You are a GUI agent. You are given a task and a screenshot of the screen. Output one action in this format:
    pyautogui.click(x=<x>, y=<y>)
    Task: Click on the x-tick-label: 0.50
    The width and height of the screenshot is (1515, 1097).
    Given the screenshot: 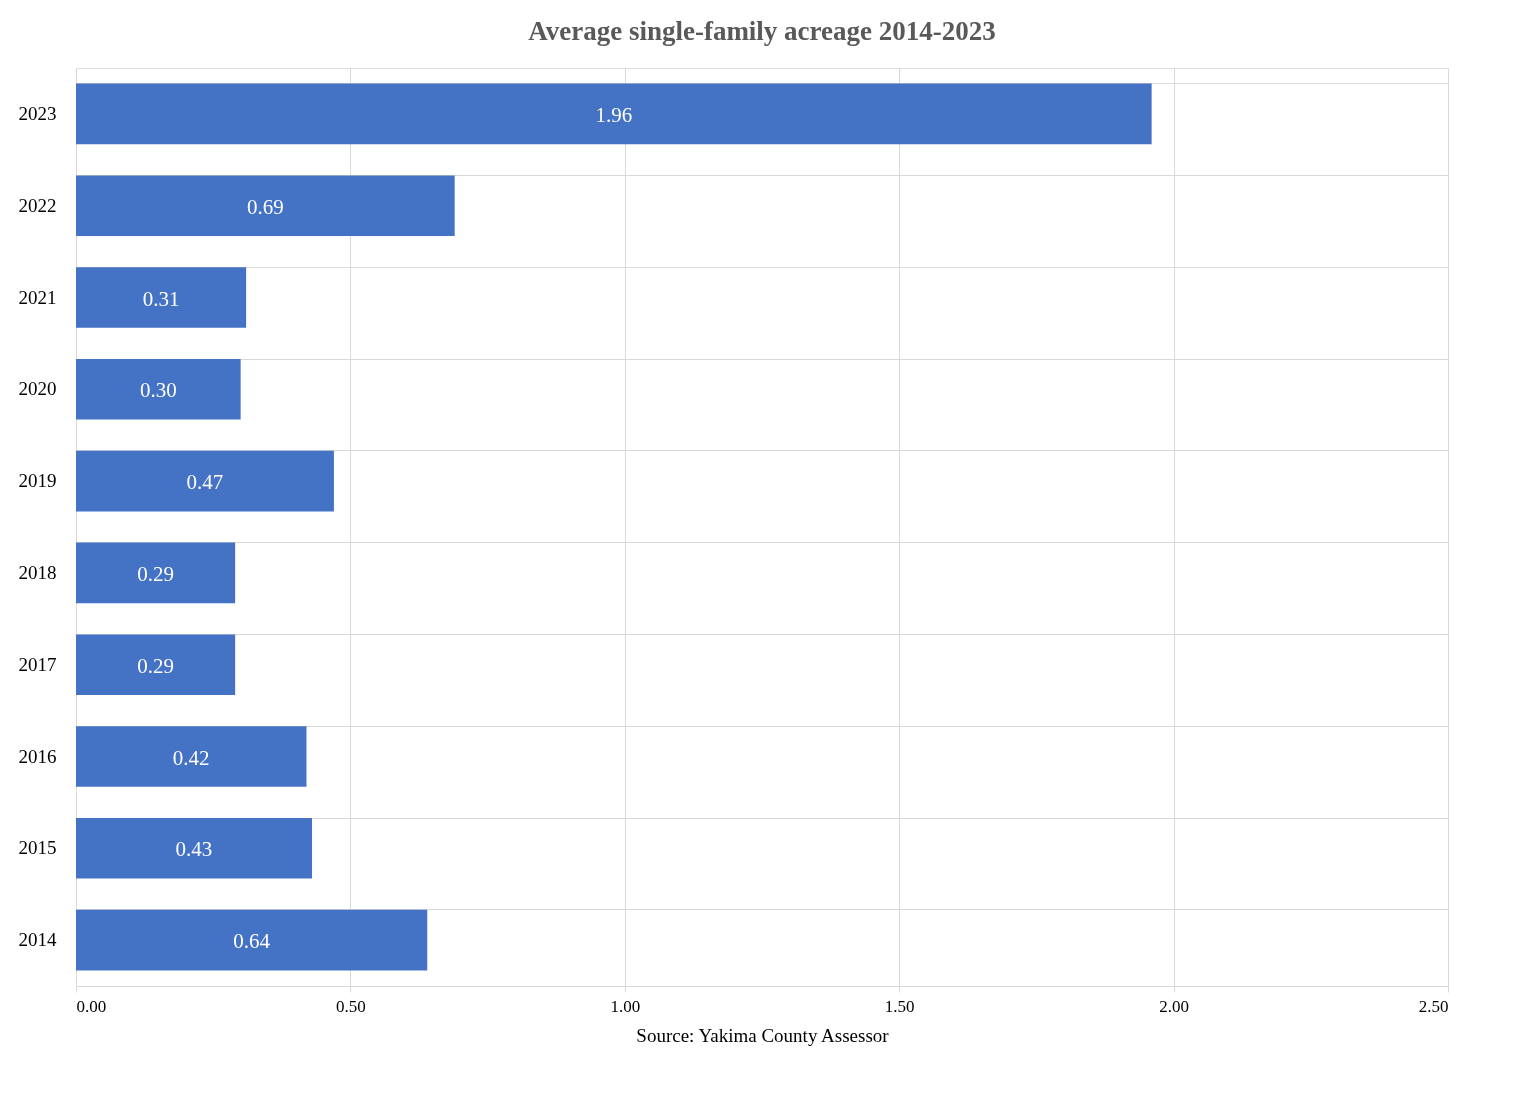 What is the action you would take?
    pyautogui.click(x=351, y=1006)
    